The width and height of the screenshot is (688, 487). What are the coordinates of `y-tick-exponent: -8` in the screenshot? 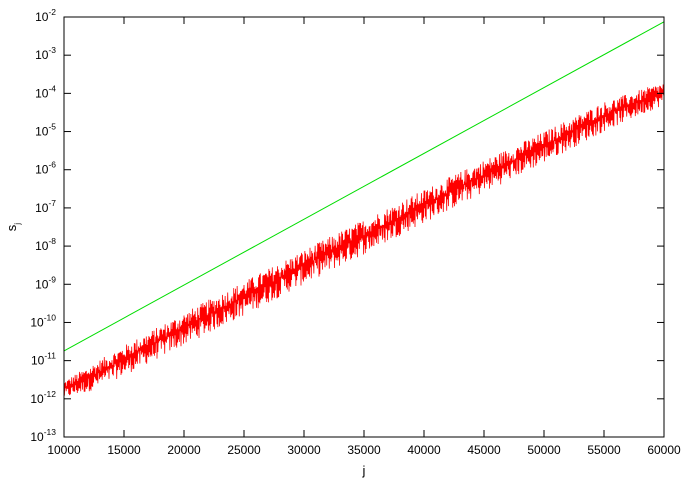 It's located at (52, 241).